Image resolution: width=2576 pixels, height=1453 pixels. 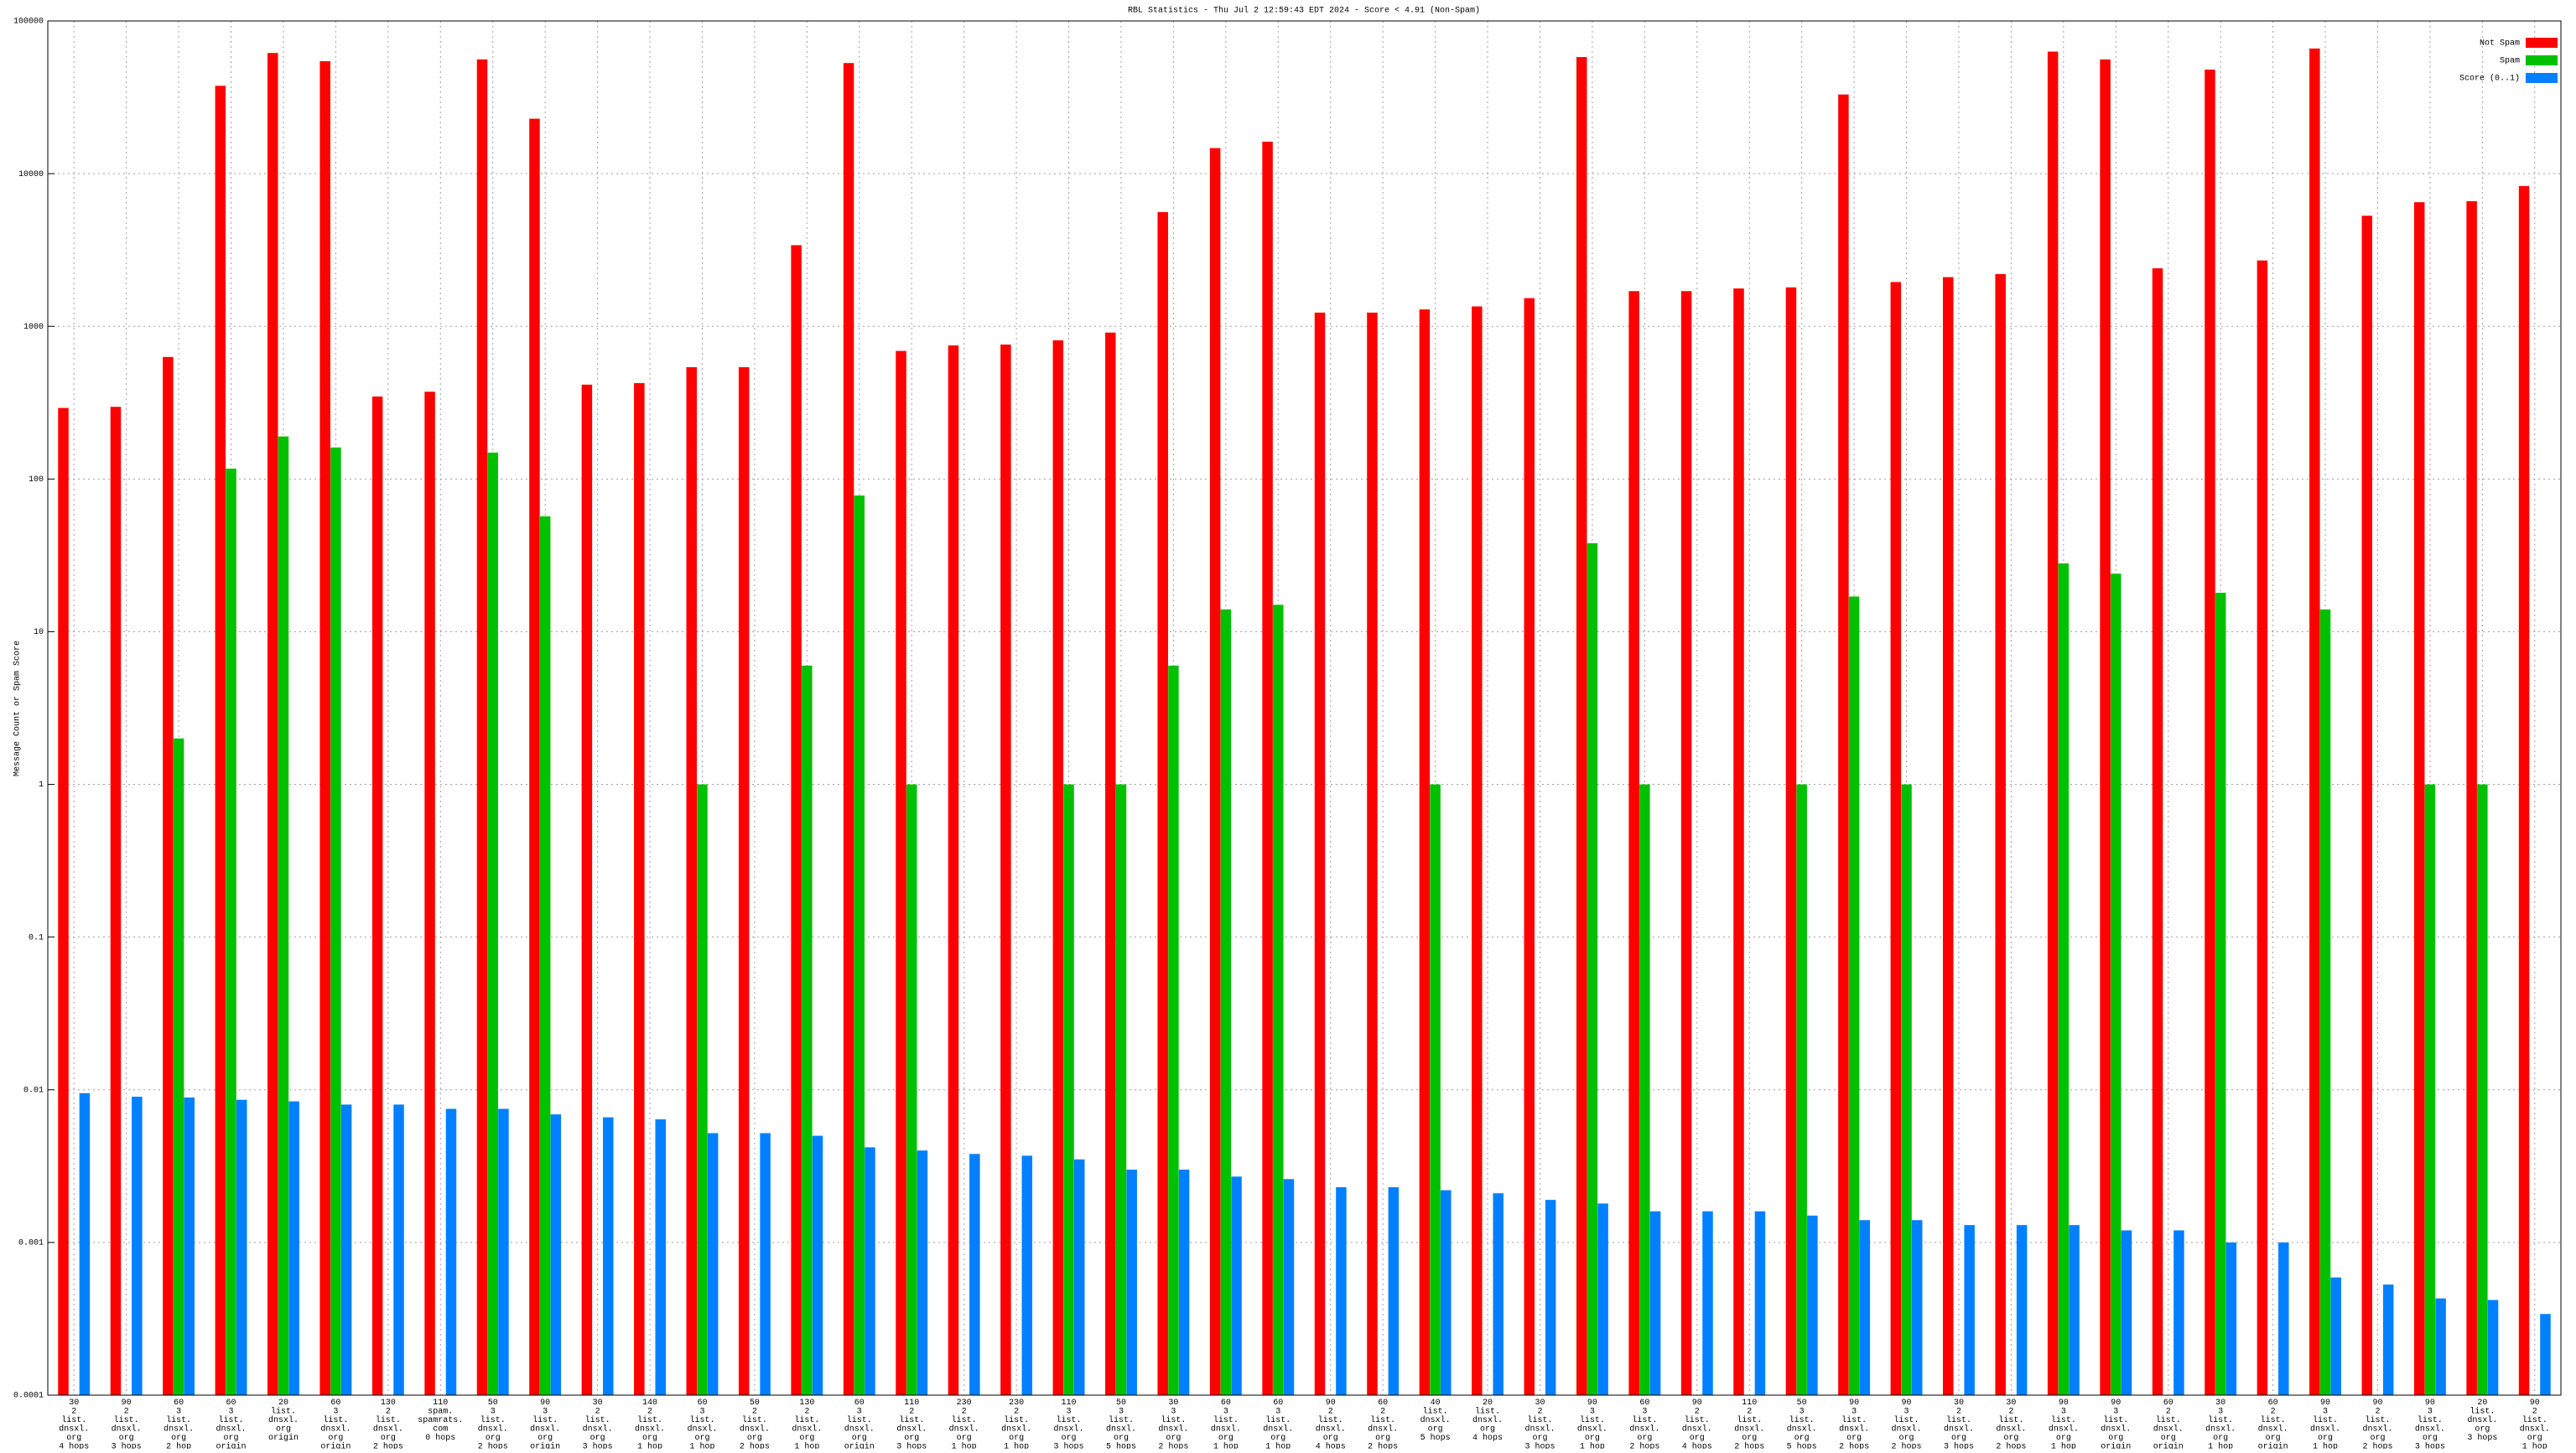 What do you see at coordinates (33, 327) in the screenshot?
I see `y-tick-label: 1000` at bounding box center [33, 327].